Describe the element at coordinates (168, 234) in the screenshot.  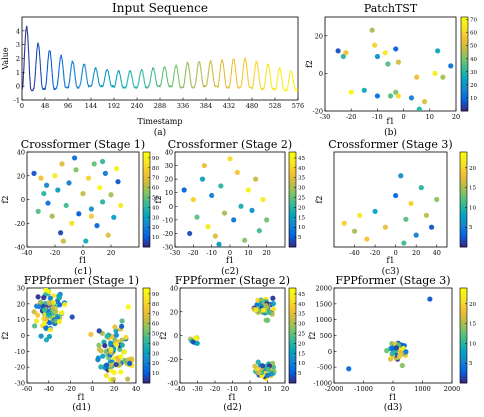
I see `y-tick-label: -20` at that location.